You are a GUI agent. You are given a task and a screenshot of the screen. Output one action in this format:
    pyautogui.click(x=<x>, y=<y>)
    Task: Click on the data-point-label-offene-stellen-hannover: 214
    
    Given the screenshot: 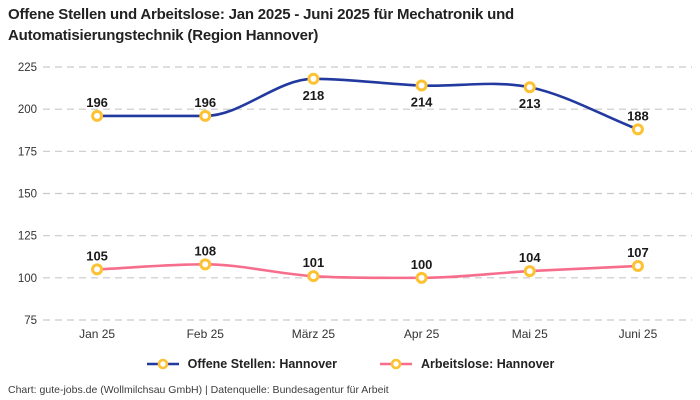 What is the action you would take?
    pyautogui.click(x=422, y=102)
    